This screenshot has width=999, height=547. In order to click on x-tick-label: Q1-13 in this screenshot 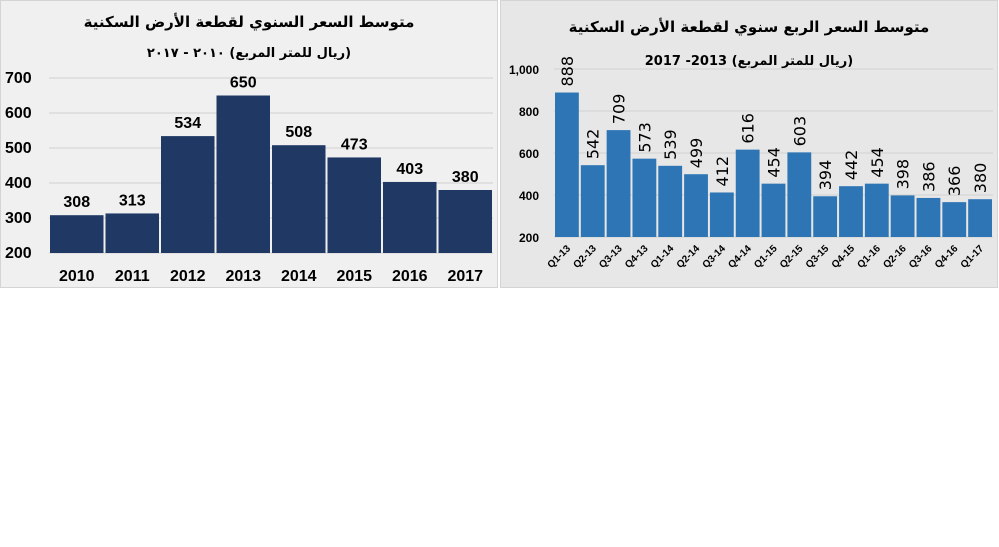, I will do `click(560, 257)`.